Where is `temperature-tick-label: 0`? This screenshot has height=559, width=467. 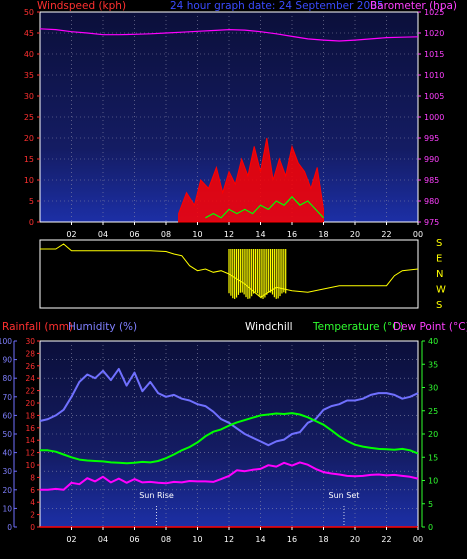
temperature-tick-label: 0 is located at coordinates (430, 527).